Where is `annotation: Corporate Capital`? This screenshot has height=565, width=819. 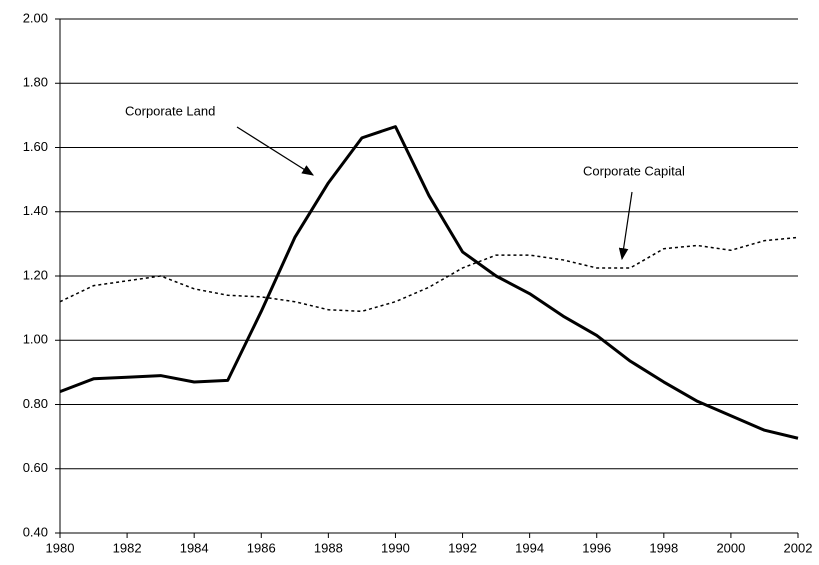 annotation: Corporate Capital is located at coordinates (634, 170).